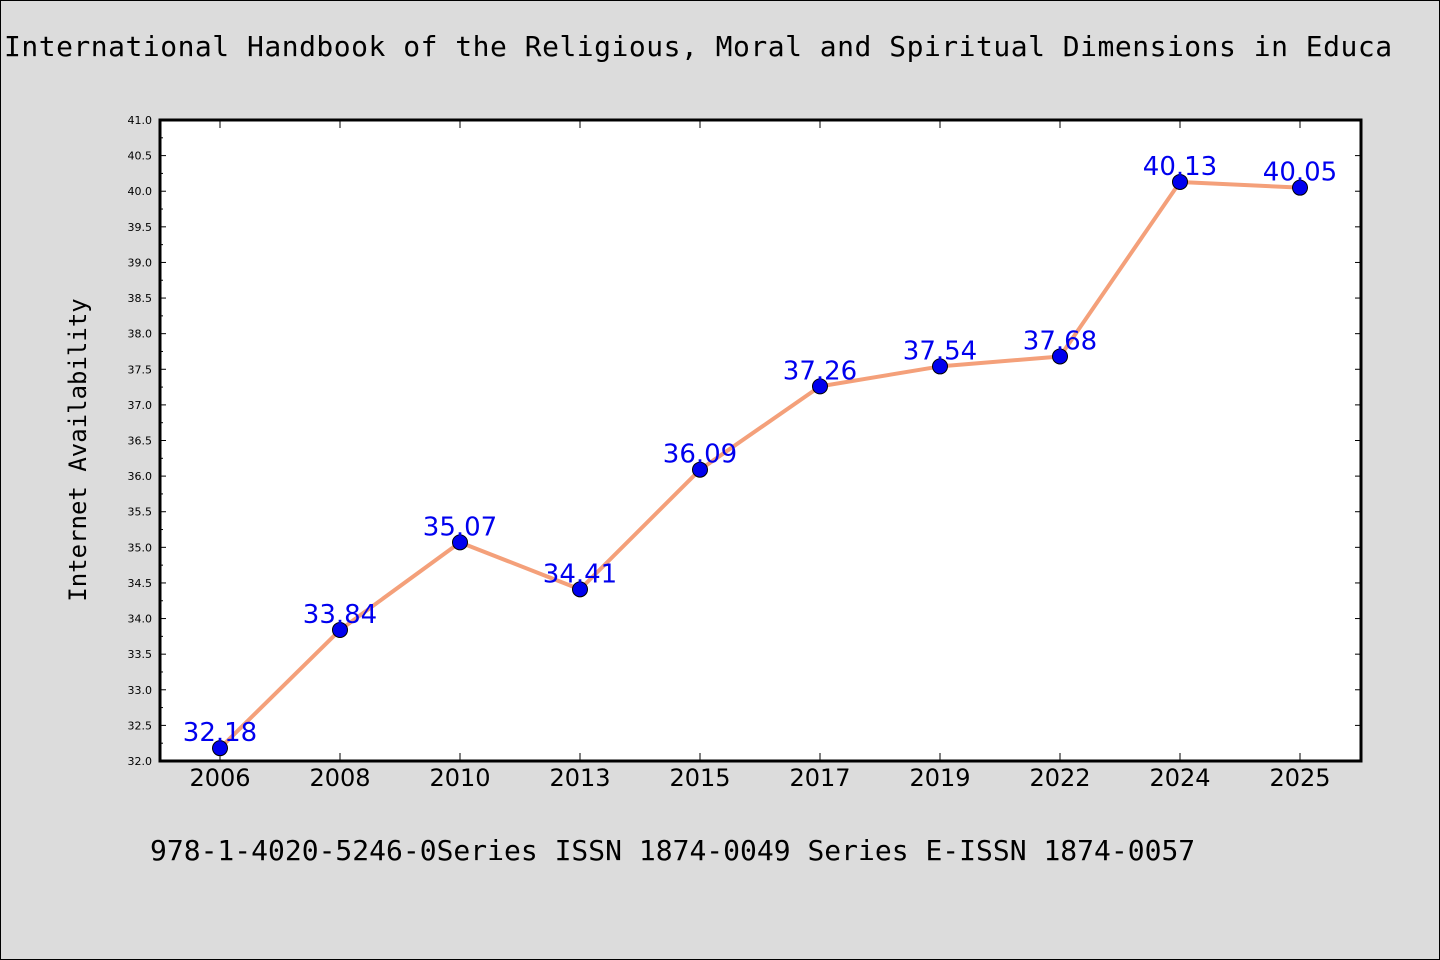 The image size is (1440, 960). I want to click on x-tick-label: 2008, so click(339, 778).